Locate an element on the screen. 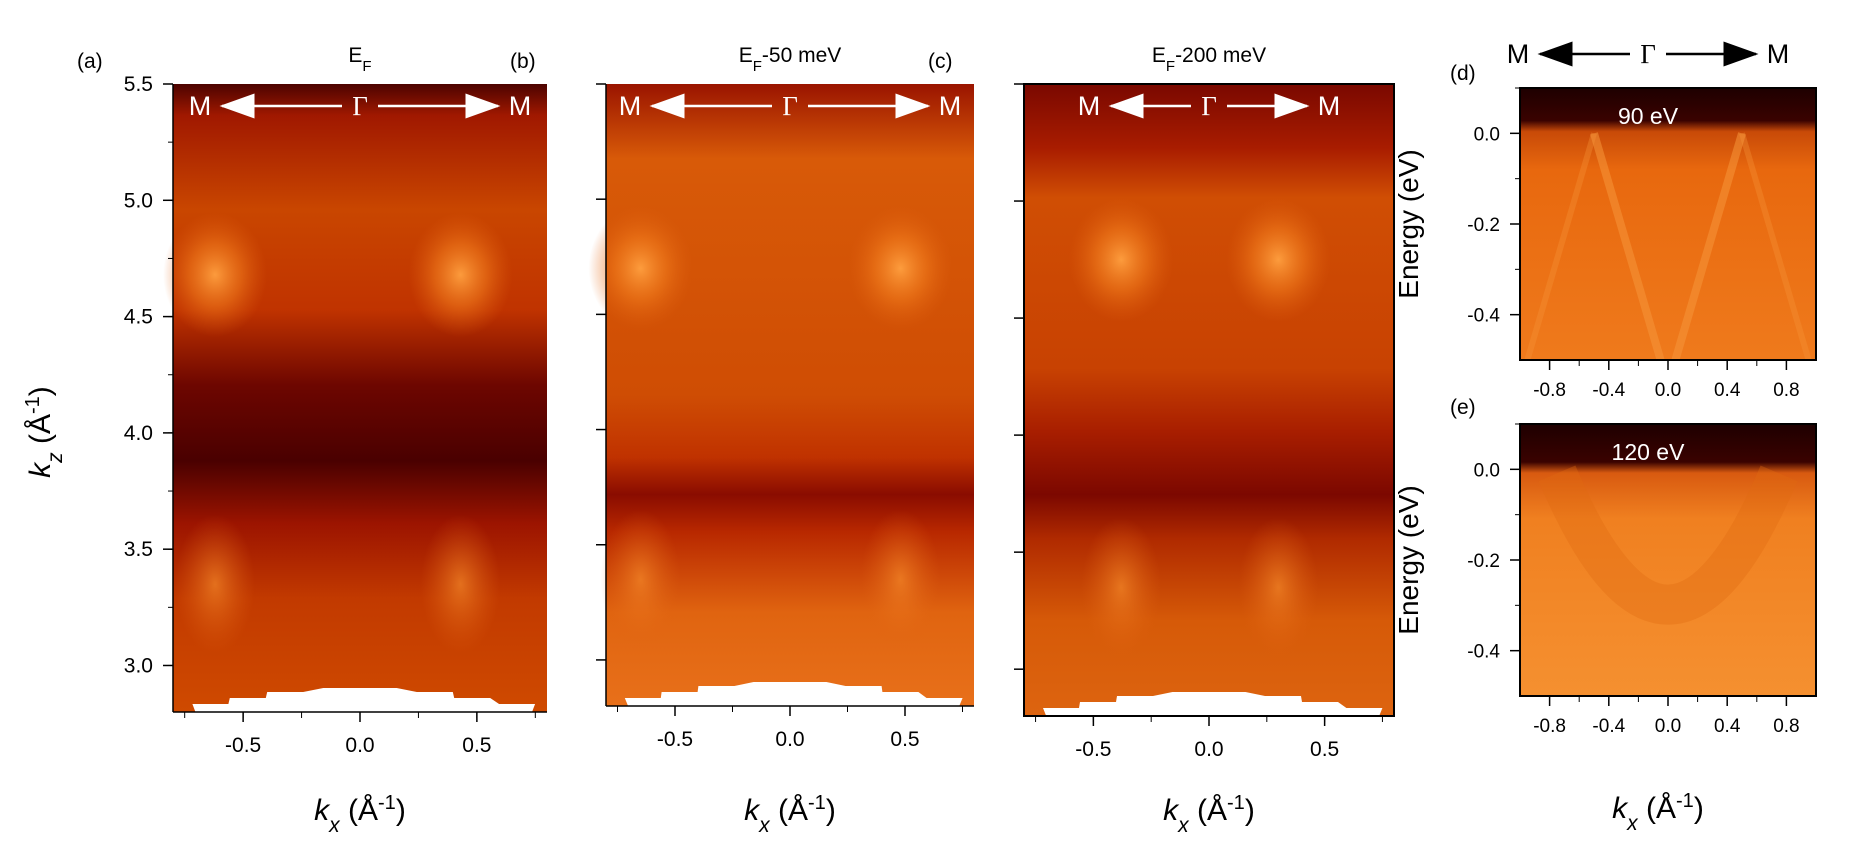  y-axis-title: kz (Å-1) is located at coordinates (44, 432).